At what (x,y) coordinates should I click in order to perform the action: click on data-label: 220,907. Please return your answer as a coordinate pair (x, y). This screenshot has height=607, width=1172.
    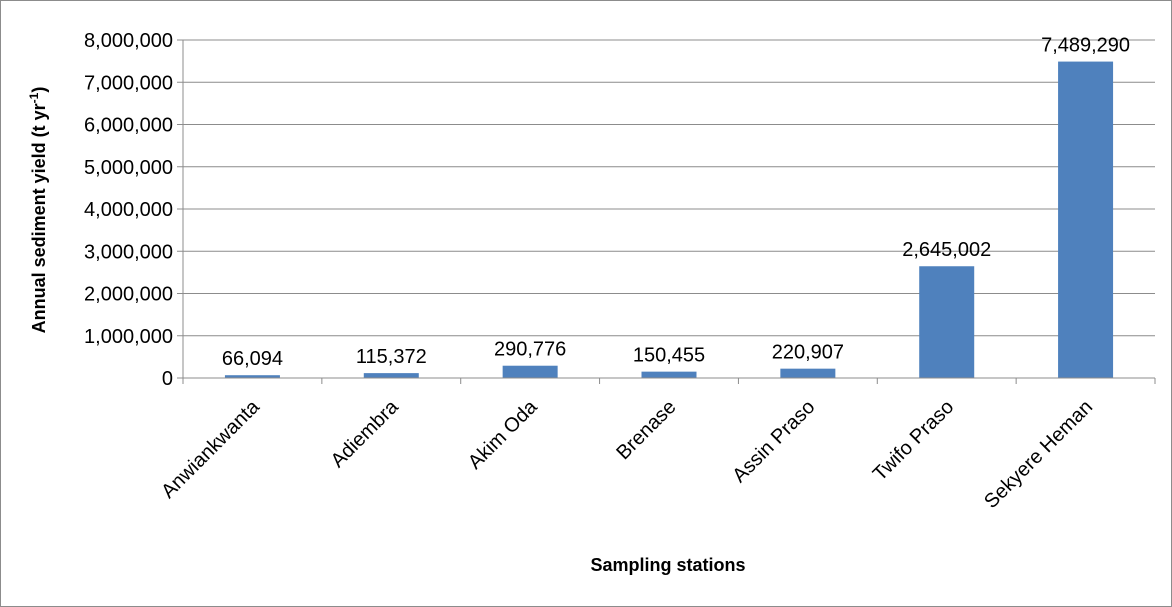
    Looking at the image, I should click on (808, 353).